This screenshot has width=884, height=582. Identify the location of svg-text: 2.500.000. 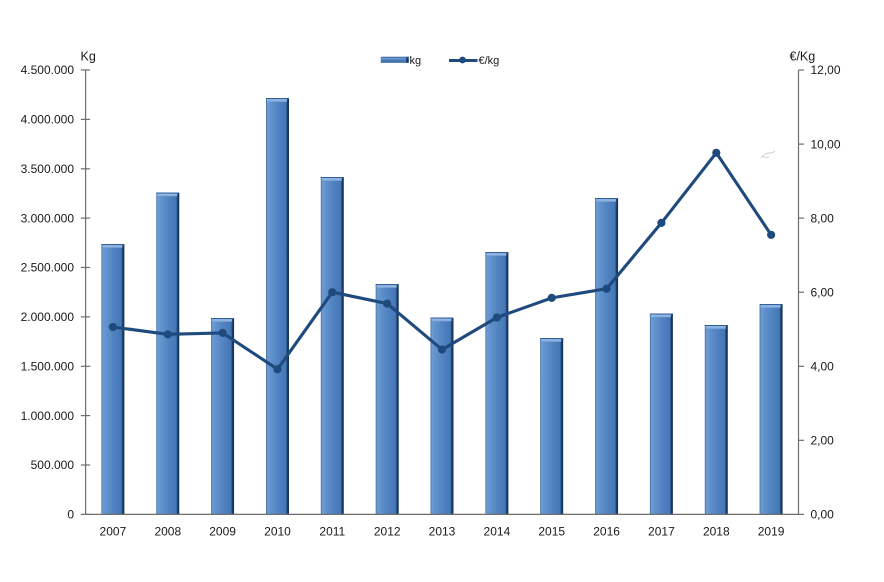
(48, 268).